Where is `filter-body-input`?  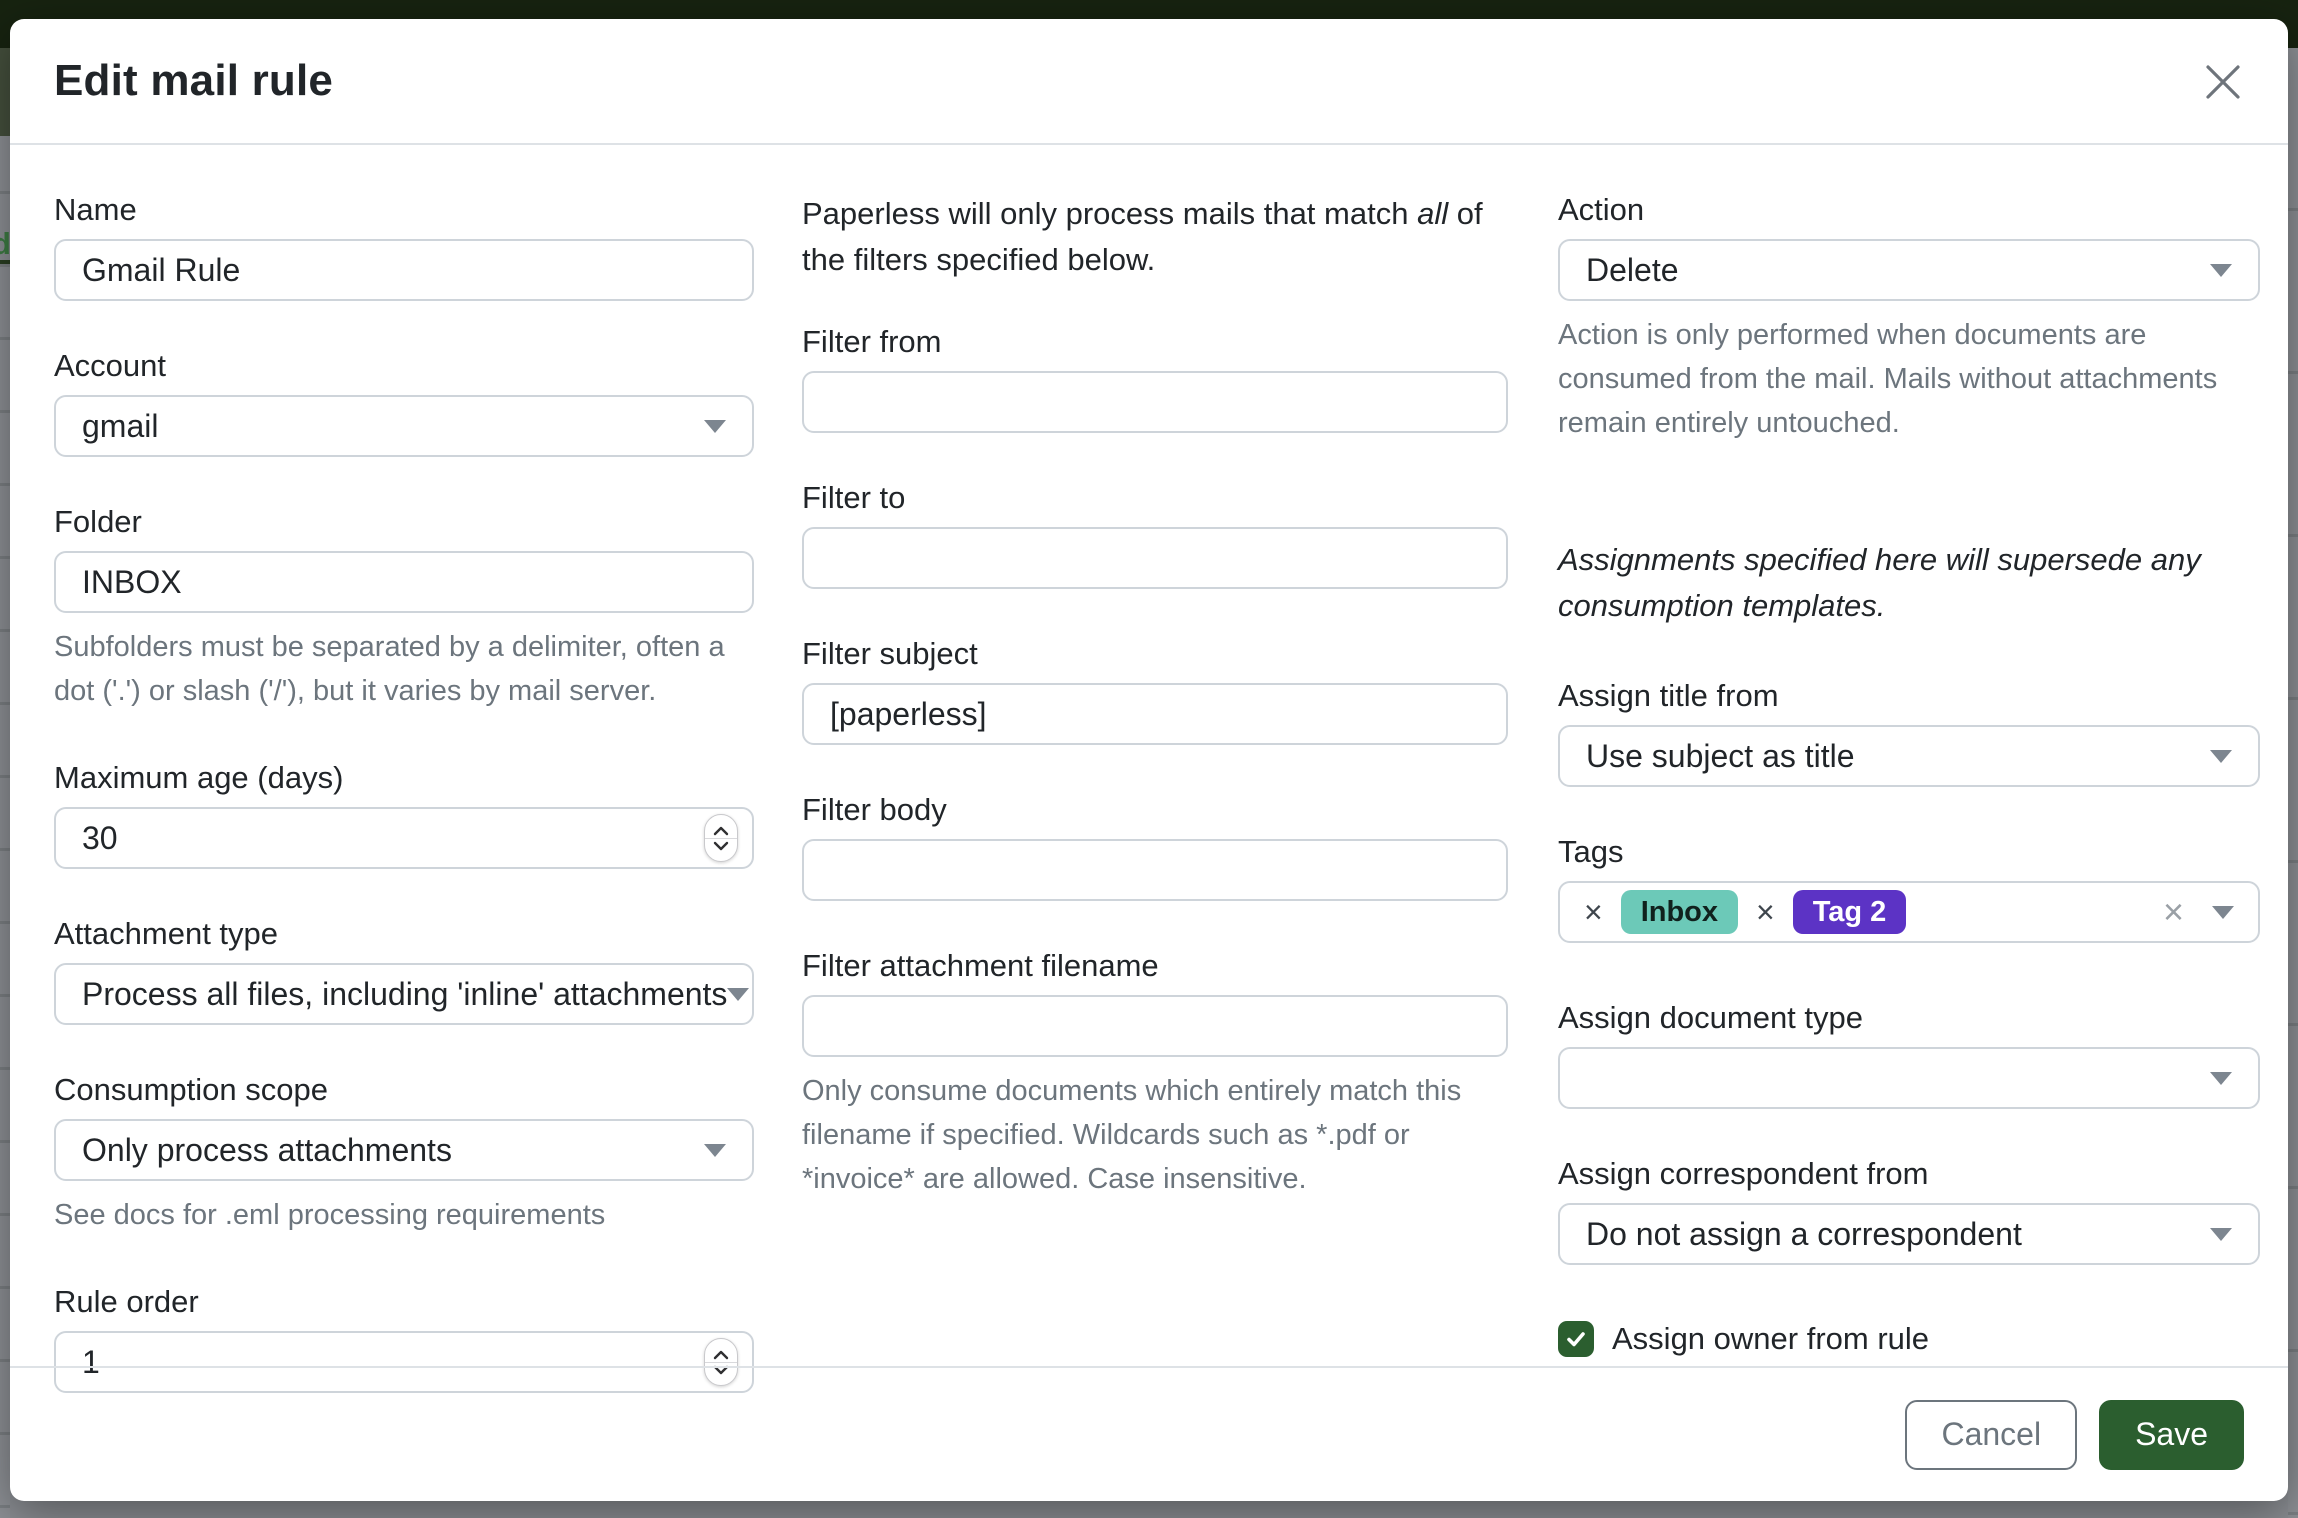
filter-body-input is located at coordinates (1155, 870).